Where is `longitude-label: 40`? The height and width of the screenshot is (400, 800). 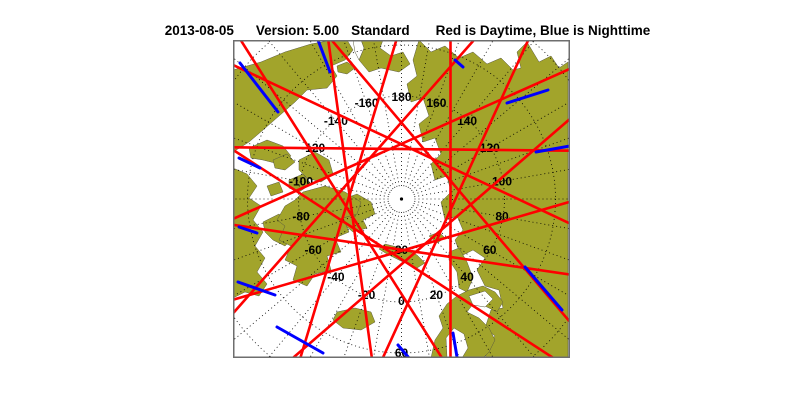 longitude-label: 40 is located at coordinates (467, 277).